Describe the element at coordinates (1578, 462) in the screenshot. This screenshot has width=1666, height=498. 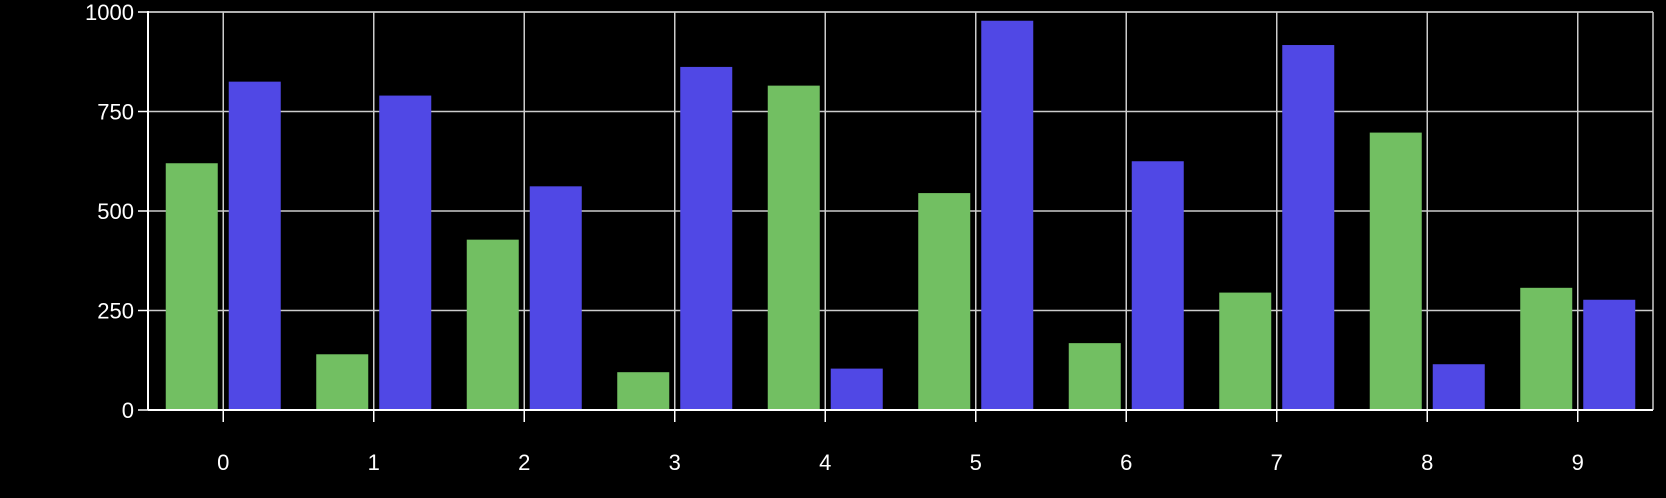
I see `x-tick-label: 9` at that location.